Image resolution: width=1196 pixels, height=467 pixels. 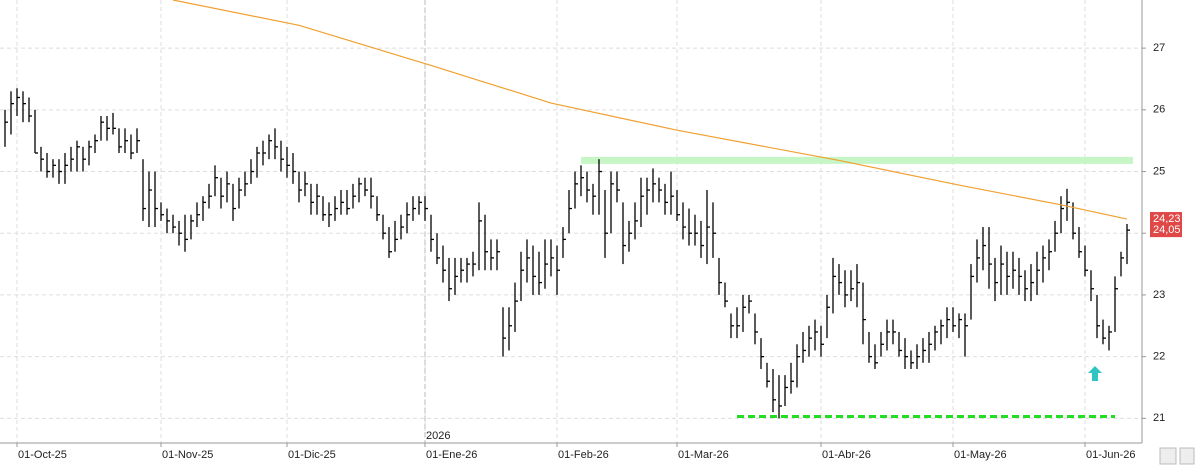 I want to click on year-label: 2026, so click(x=438, y=436).